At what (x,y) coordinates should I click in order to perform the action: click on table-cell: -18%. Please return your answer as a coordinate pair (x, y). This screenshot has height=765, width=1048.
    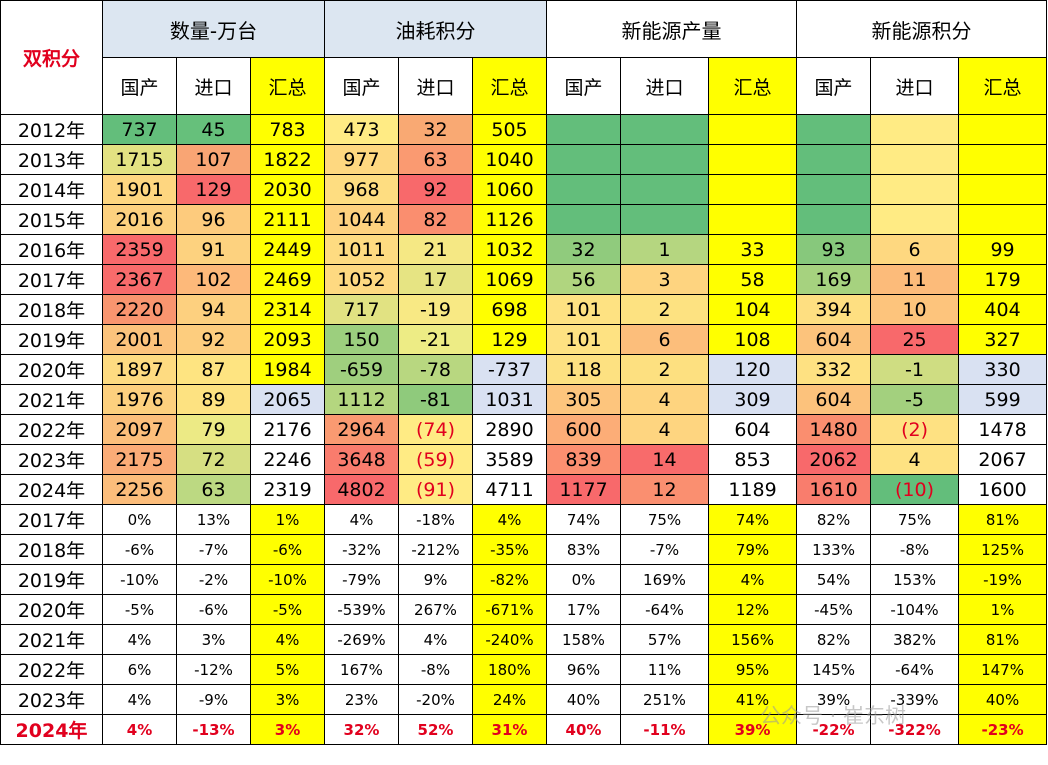
    Looking at the image, I should click on (435, 519).